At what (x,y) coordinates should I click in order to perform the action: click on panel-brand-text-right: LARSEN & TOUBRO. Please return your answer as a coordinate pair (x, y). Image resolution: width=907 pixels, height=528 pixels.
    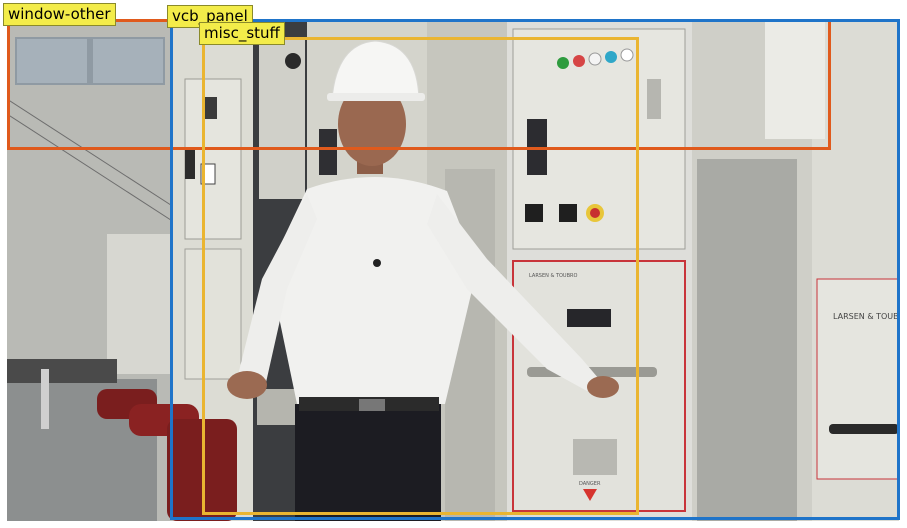
    Looking at the image, I should click on (866, 316).